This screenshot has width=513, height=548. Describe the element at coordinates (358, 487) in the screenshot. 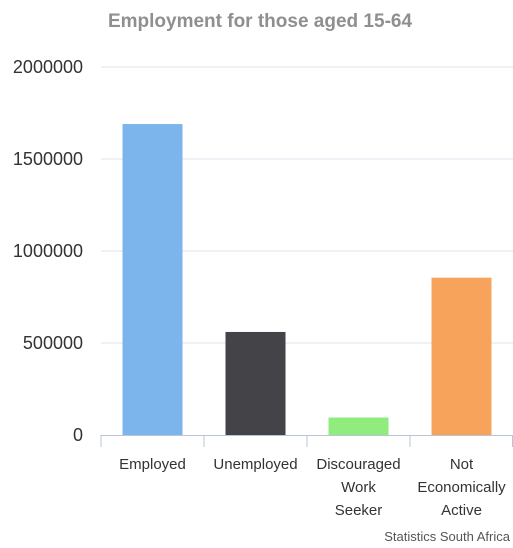

I see `x-tick-label: Work` at that location.